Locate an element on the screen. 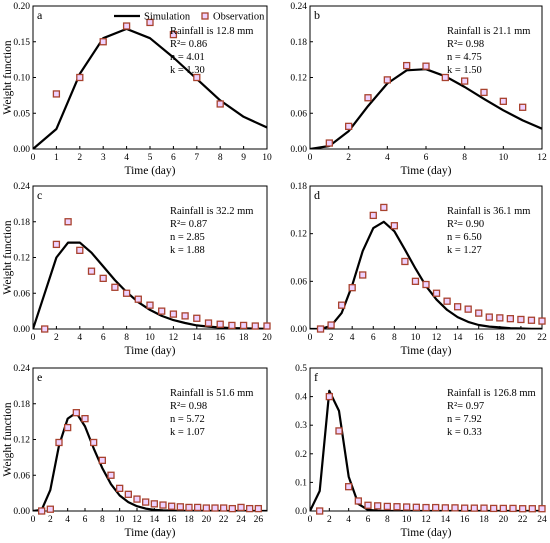 The width and height of the screenshot is (550, 543). parameter-label: R²= 0.90 is located at coordinates (465, 224).